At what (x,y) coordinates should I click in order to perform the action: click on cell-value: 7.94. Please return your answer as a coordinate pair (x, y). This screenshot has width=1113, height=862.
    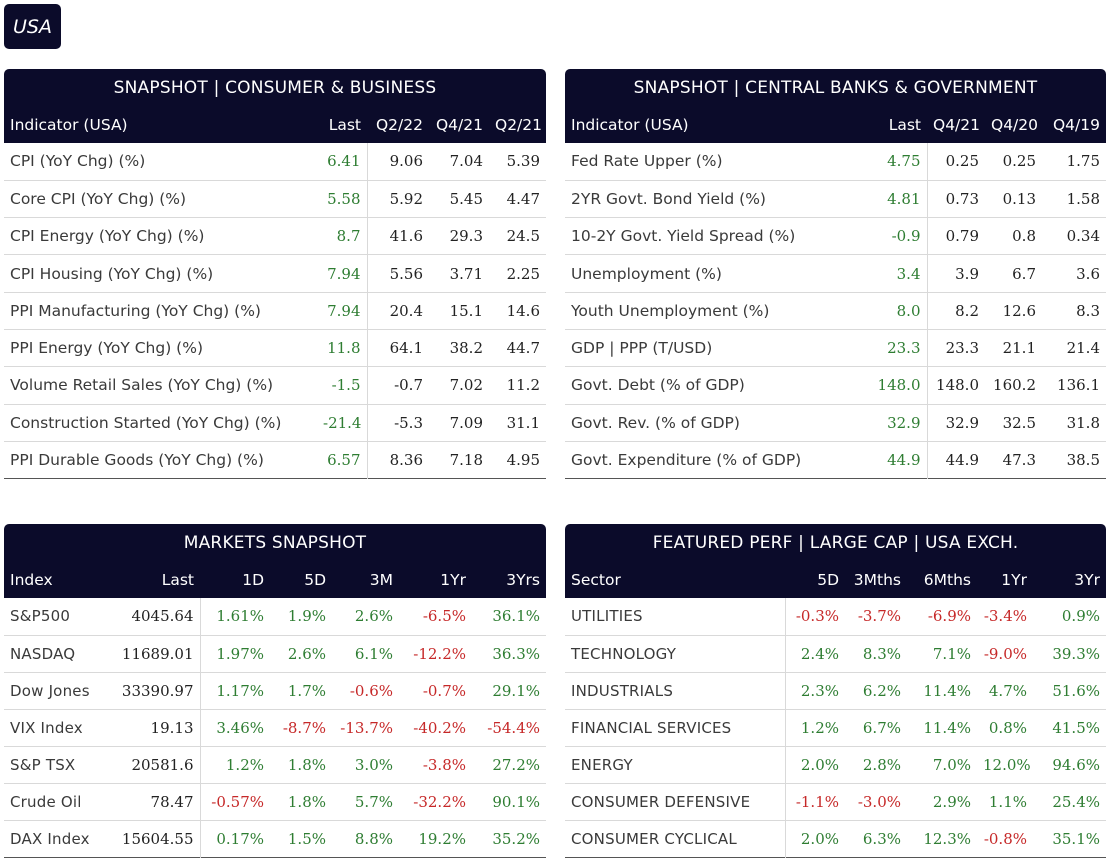
    Looking at the image, I should click on (342, 311).